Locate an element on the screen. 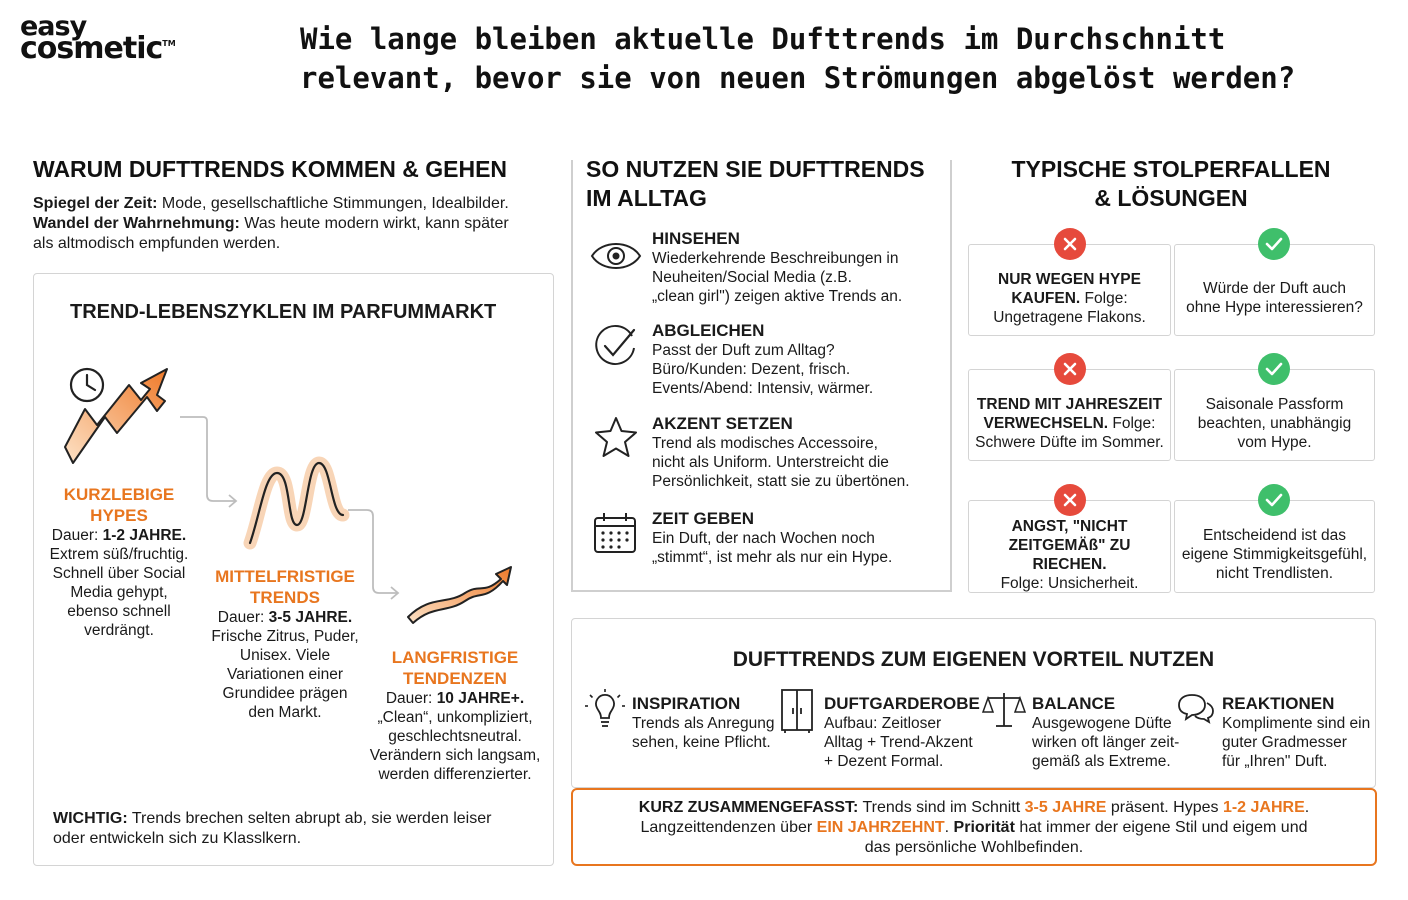  problem-line: KAUFEN. is located at coordinates (1046, 298).